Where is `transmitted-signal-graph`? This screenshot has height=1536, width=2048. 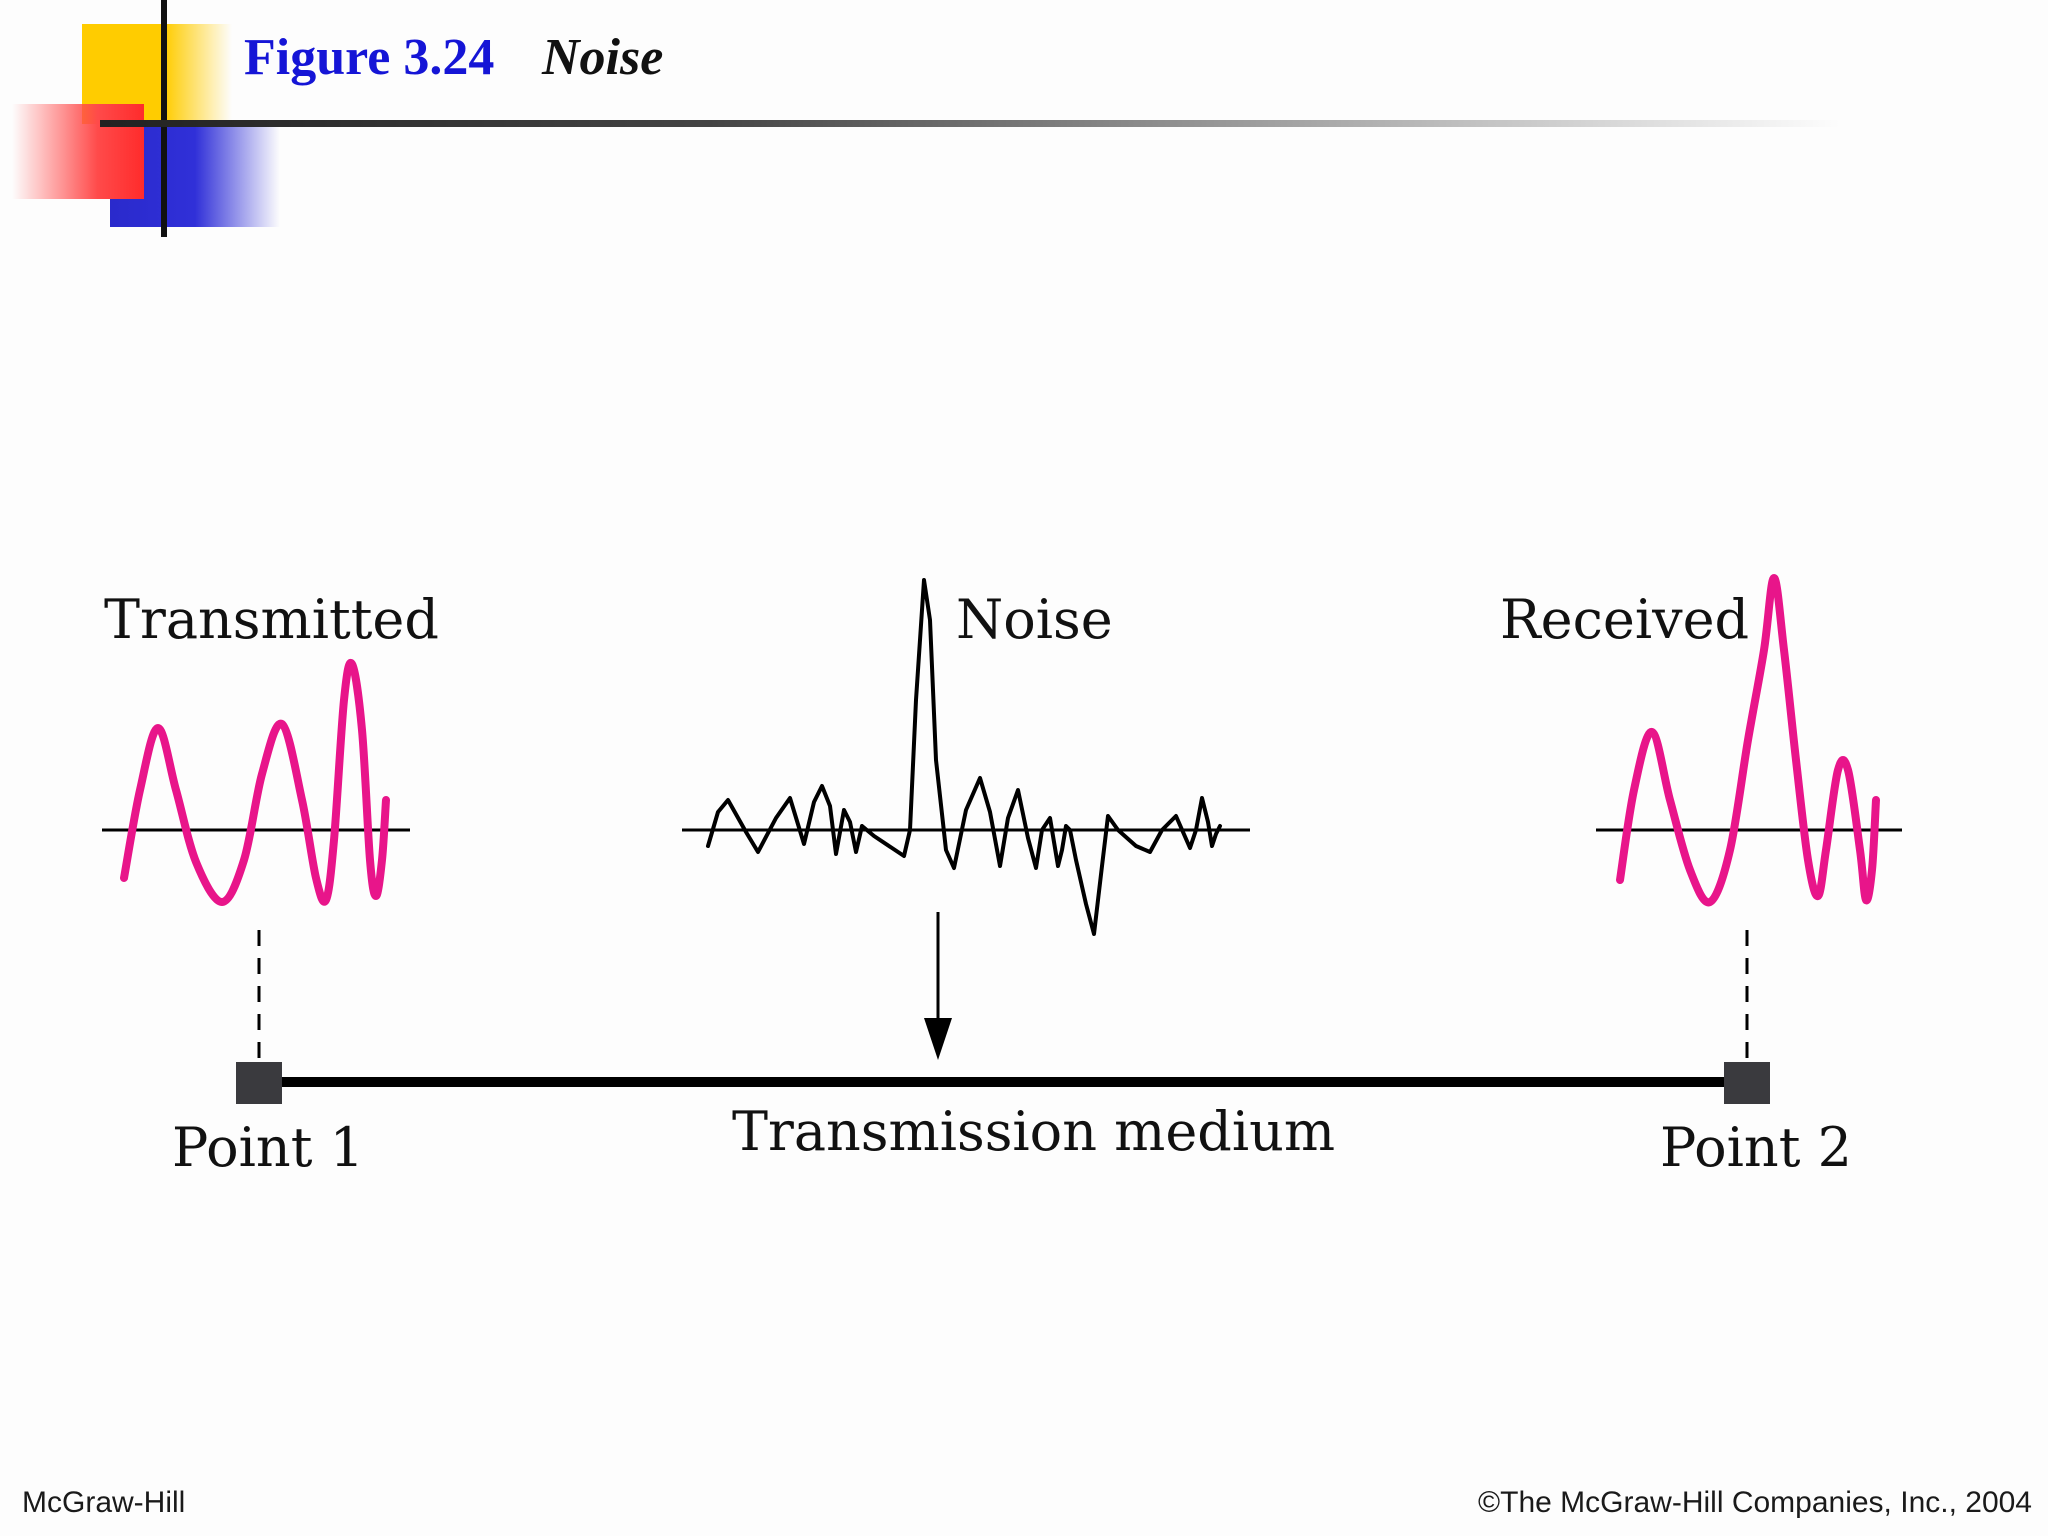 transmitted-signal-graph is located at coordinates (256, 782).